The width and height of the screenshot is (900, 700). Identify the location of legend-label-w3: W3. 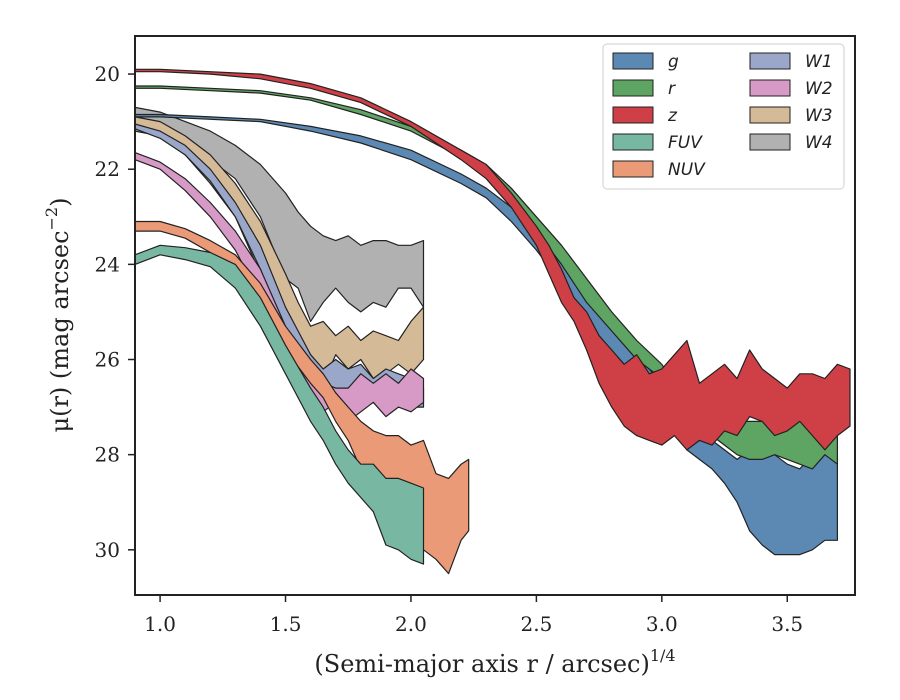
(819, 116).